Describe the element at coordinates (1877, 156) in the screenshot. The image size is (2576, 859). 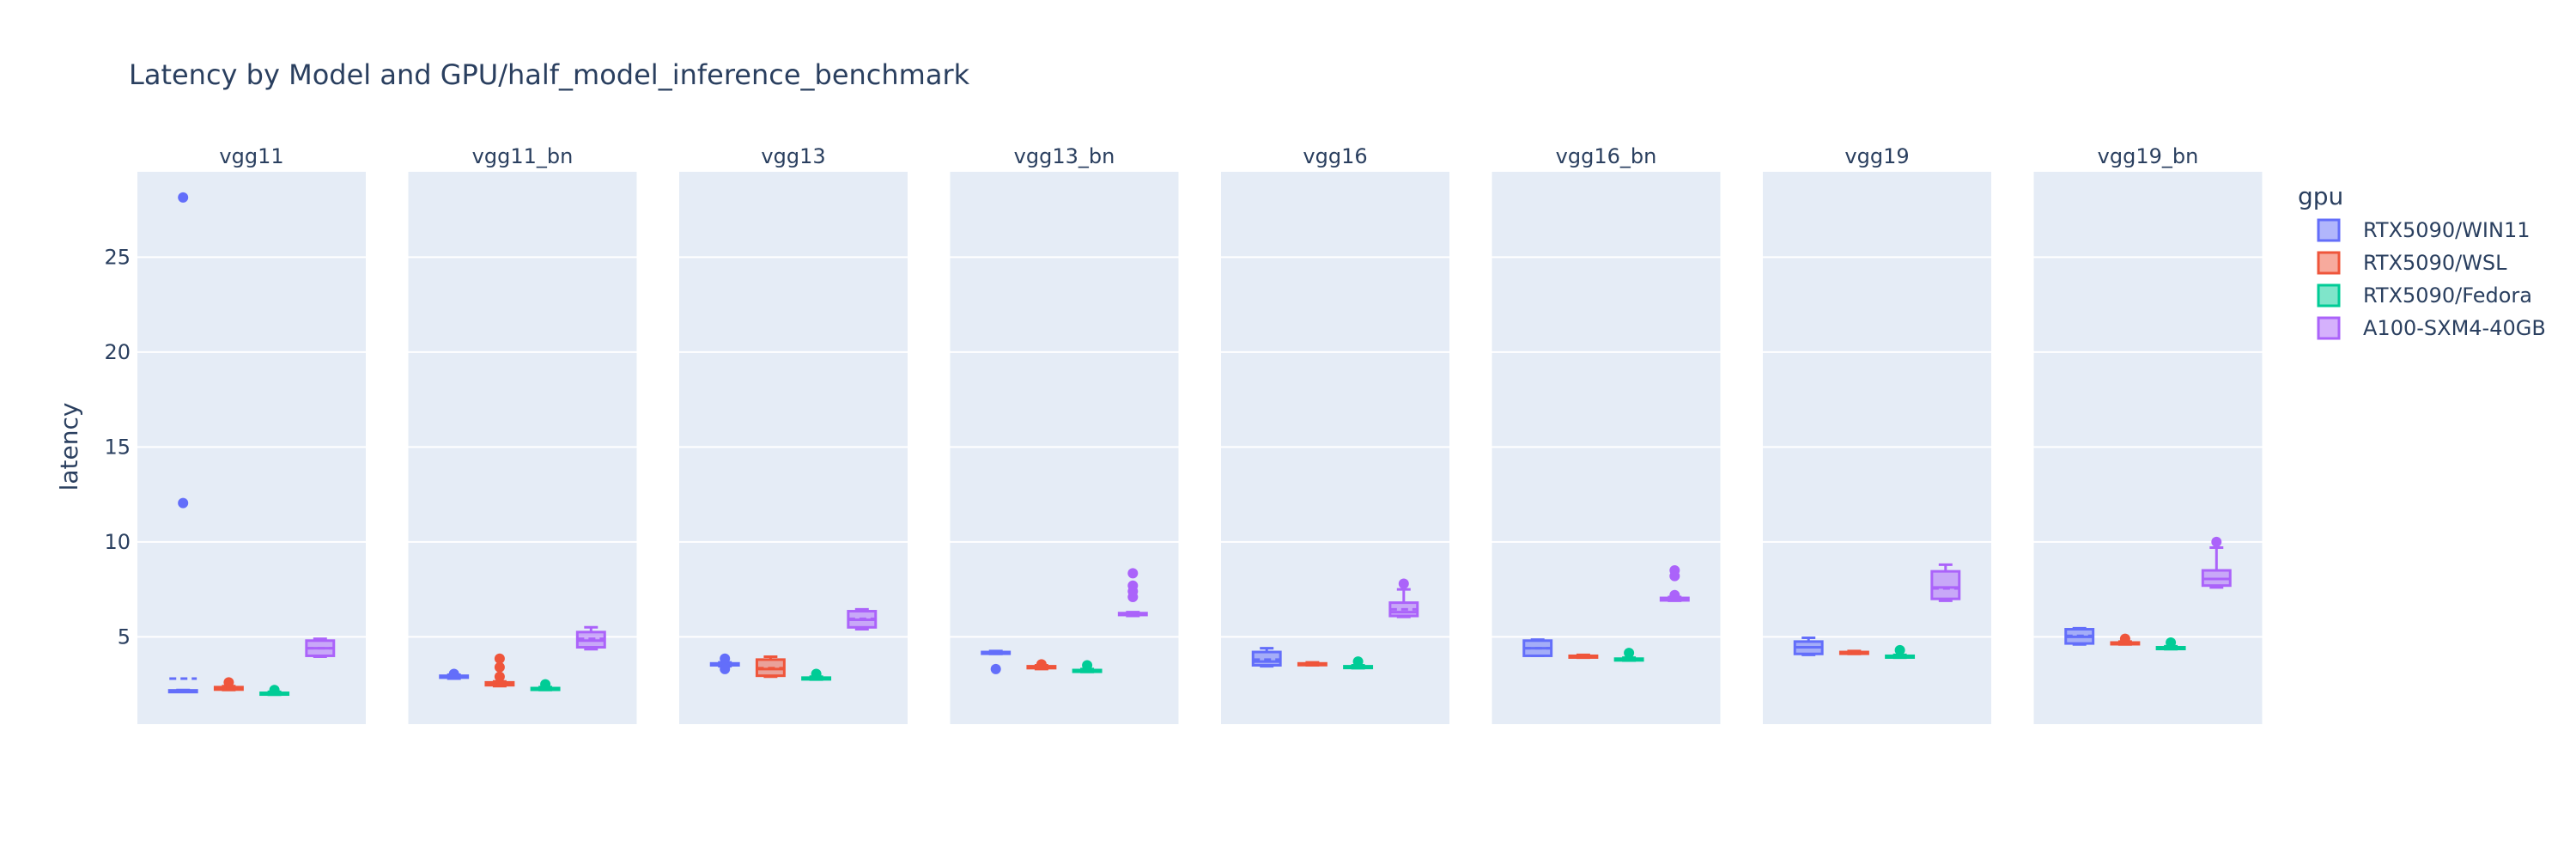
I see `panel-label: vgg19` at that location.